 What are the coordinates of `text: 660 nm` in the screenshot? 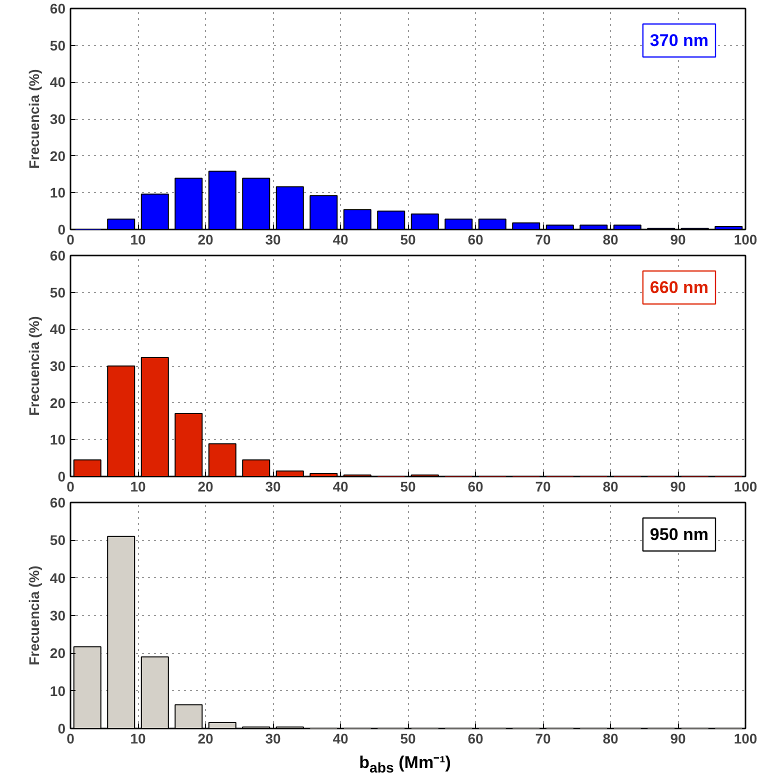 It's located at (679, 287).